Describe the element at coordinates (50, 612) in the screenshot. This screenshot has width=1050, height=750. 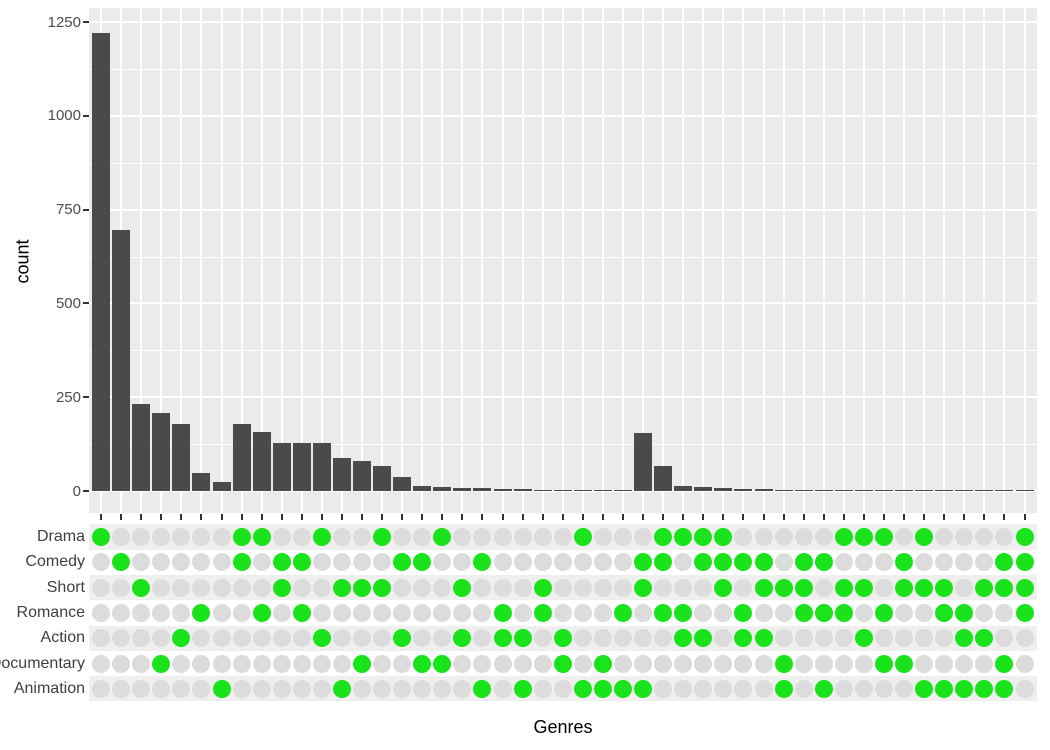
I see `row-label: Romance` at that location.